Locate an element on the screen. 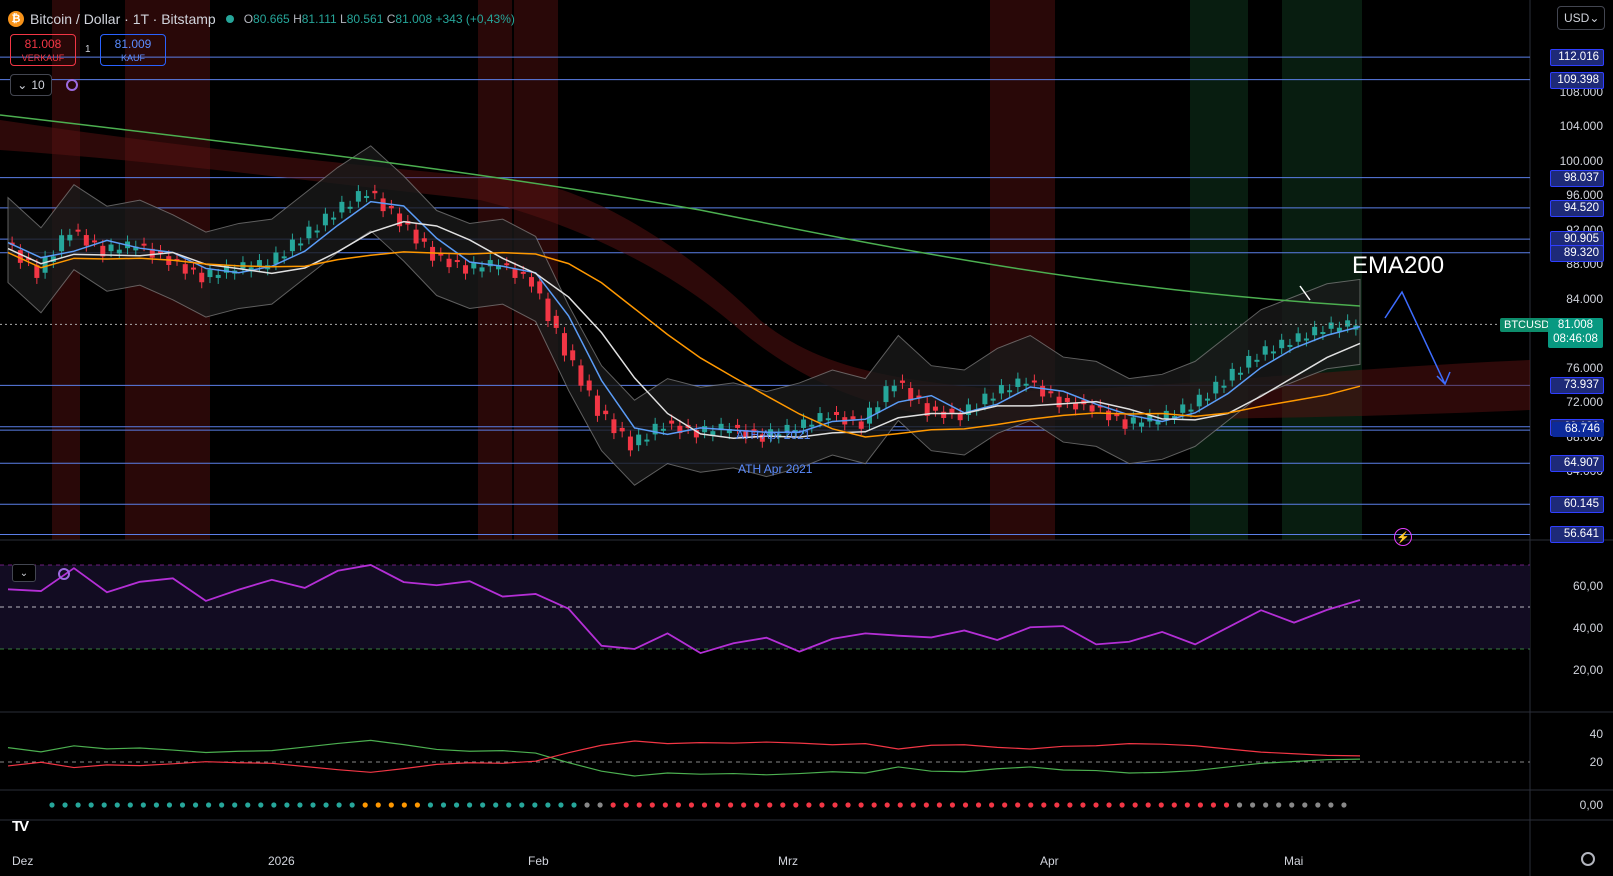 This screenshot has width=1613, height=876. rsi-axis-label: 40,00 is located at coordinates (1587, 628).